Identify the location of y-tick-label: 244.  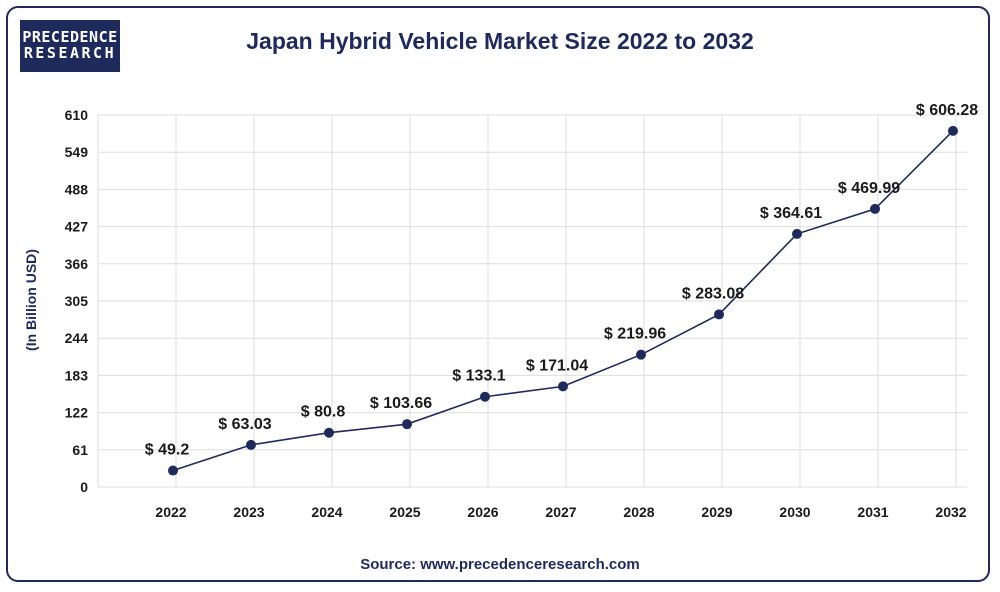
(77, 338).